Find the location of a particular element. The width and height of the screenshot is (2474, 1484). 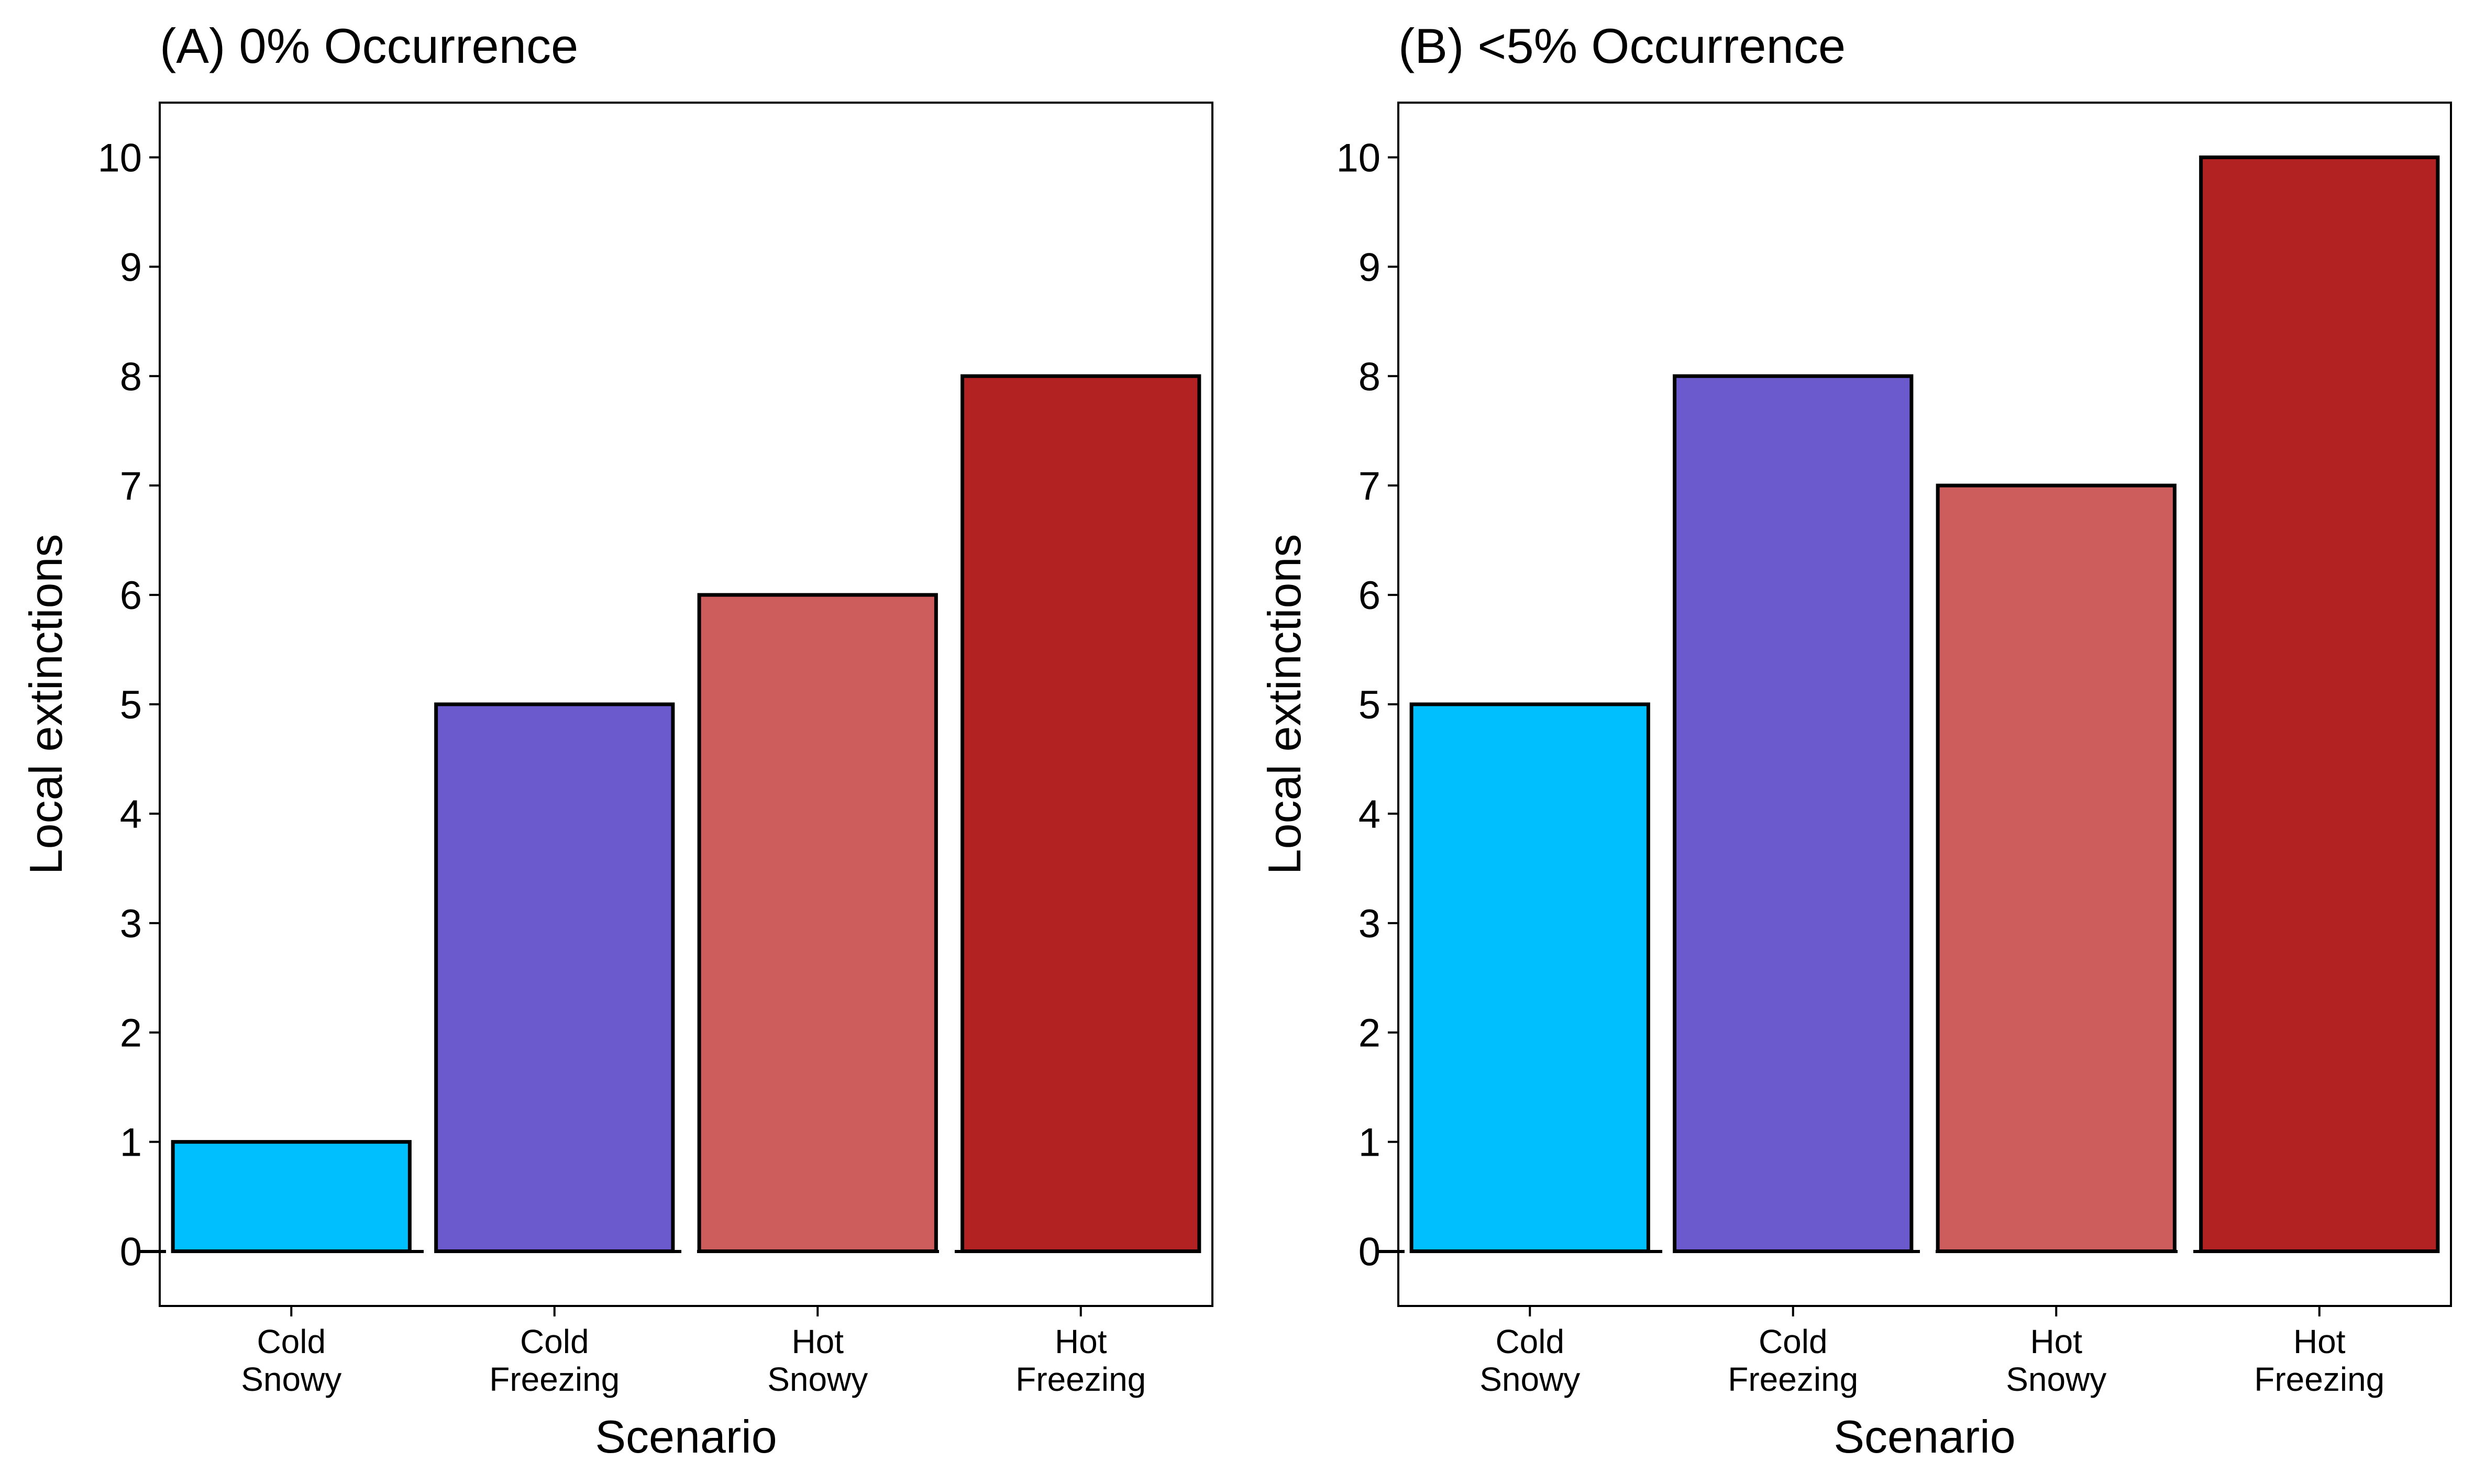

panel-b-y-tick-label: 9 is located at coordinates (1369, 267).